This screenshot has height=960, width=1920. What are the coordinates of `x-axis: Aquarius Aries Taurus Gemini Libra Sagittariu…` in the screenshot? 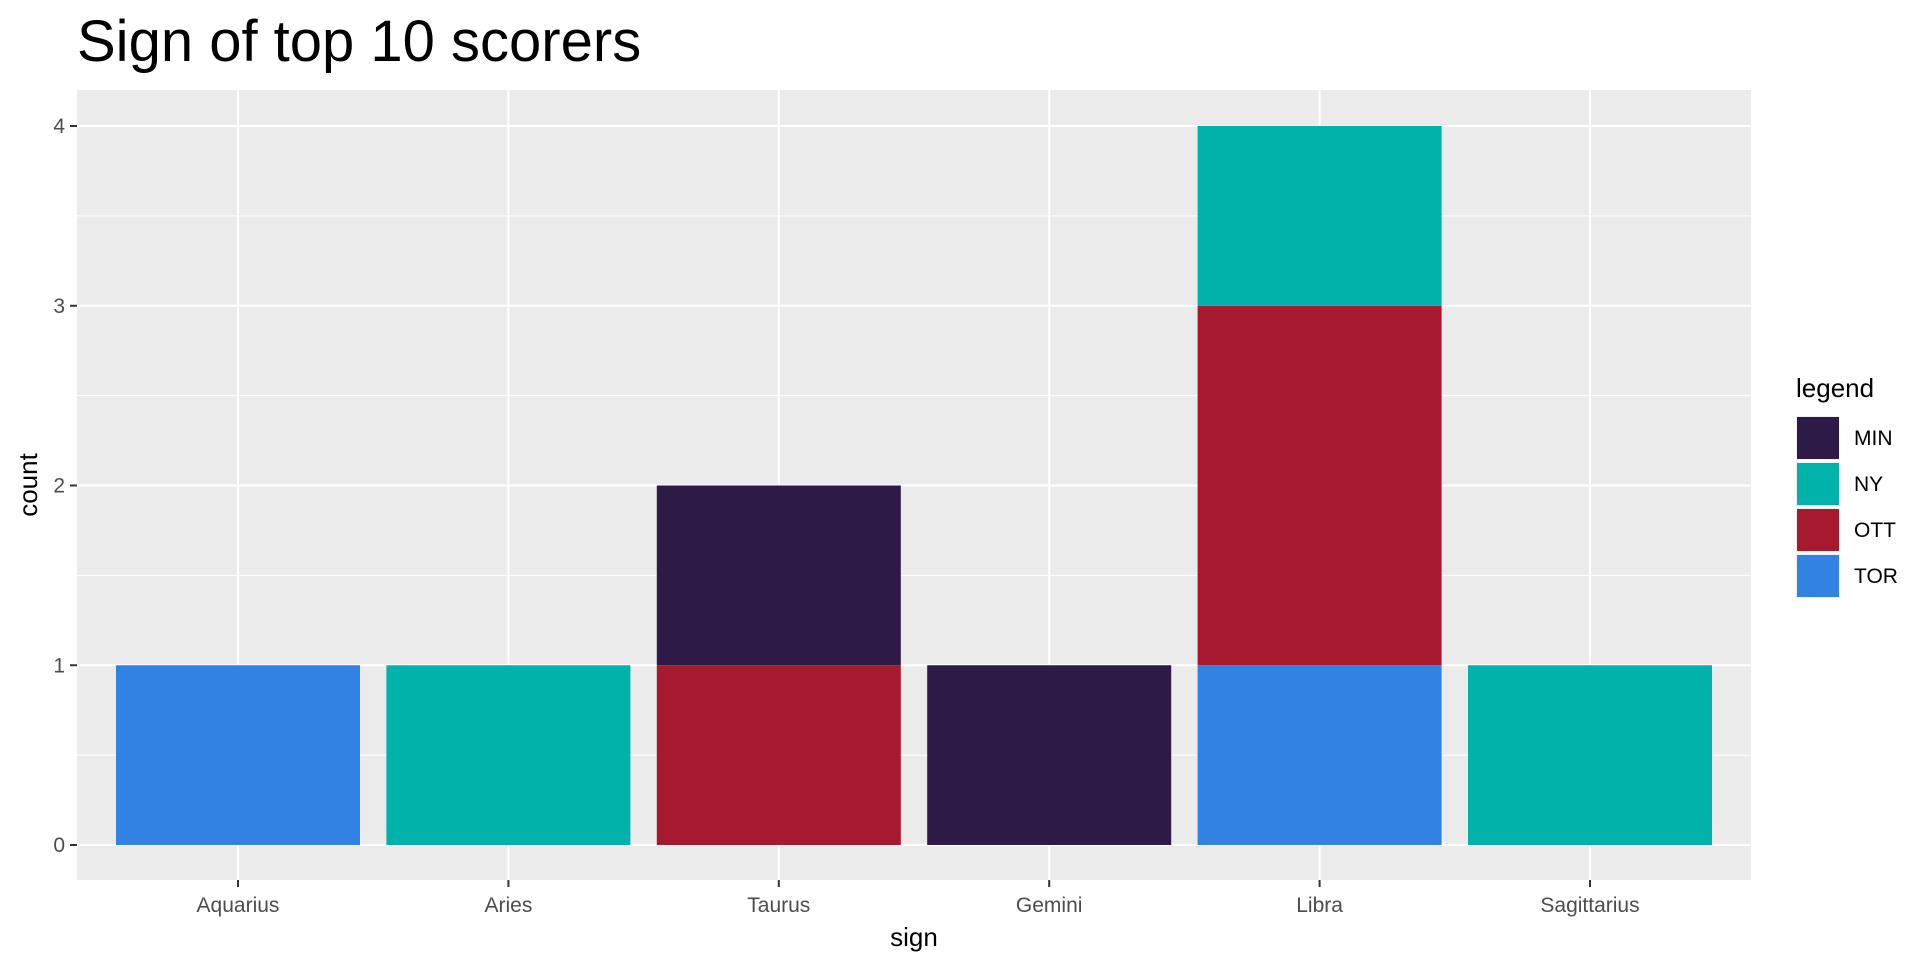 It's located at (918, 898).